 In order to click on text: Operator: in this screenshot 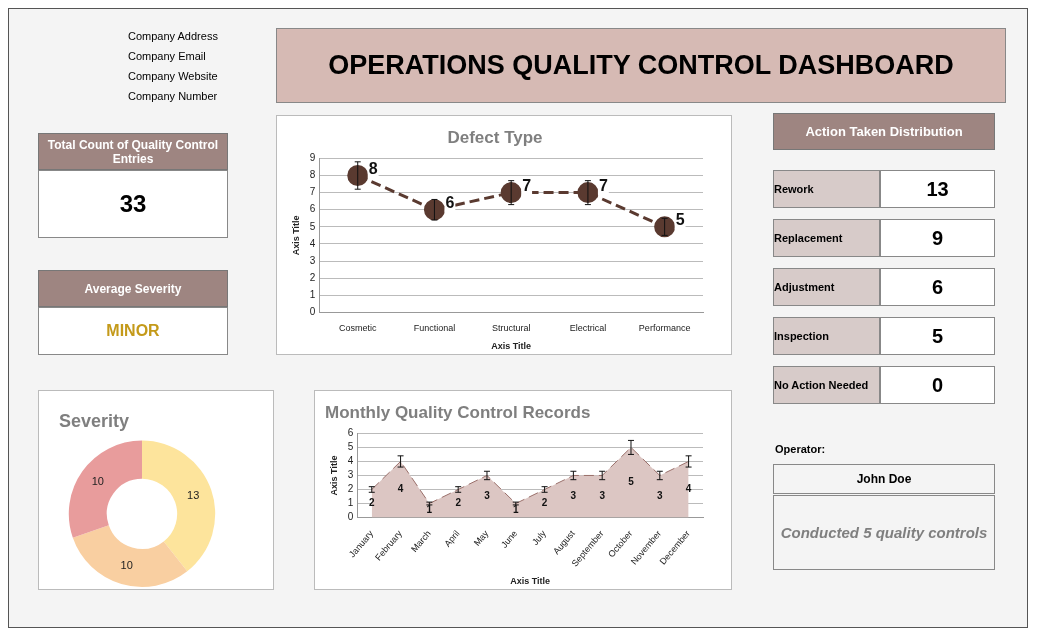, I will do `click(800, 449)`.